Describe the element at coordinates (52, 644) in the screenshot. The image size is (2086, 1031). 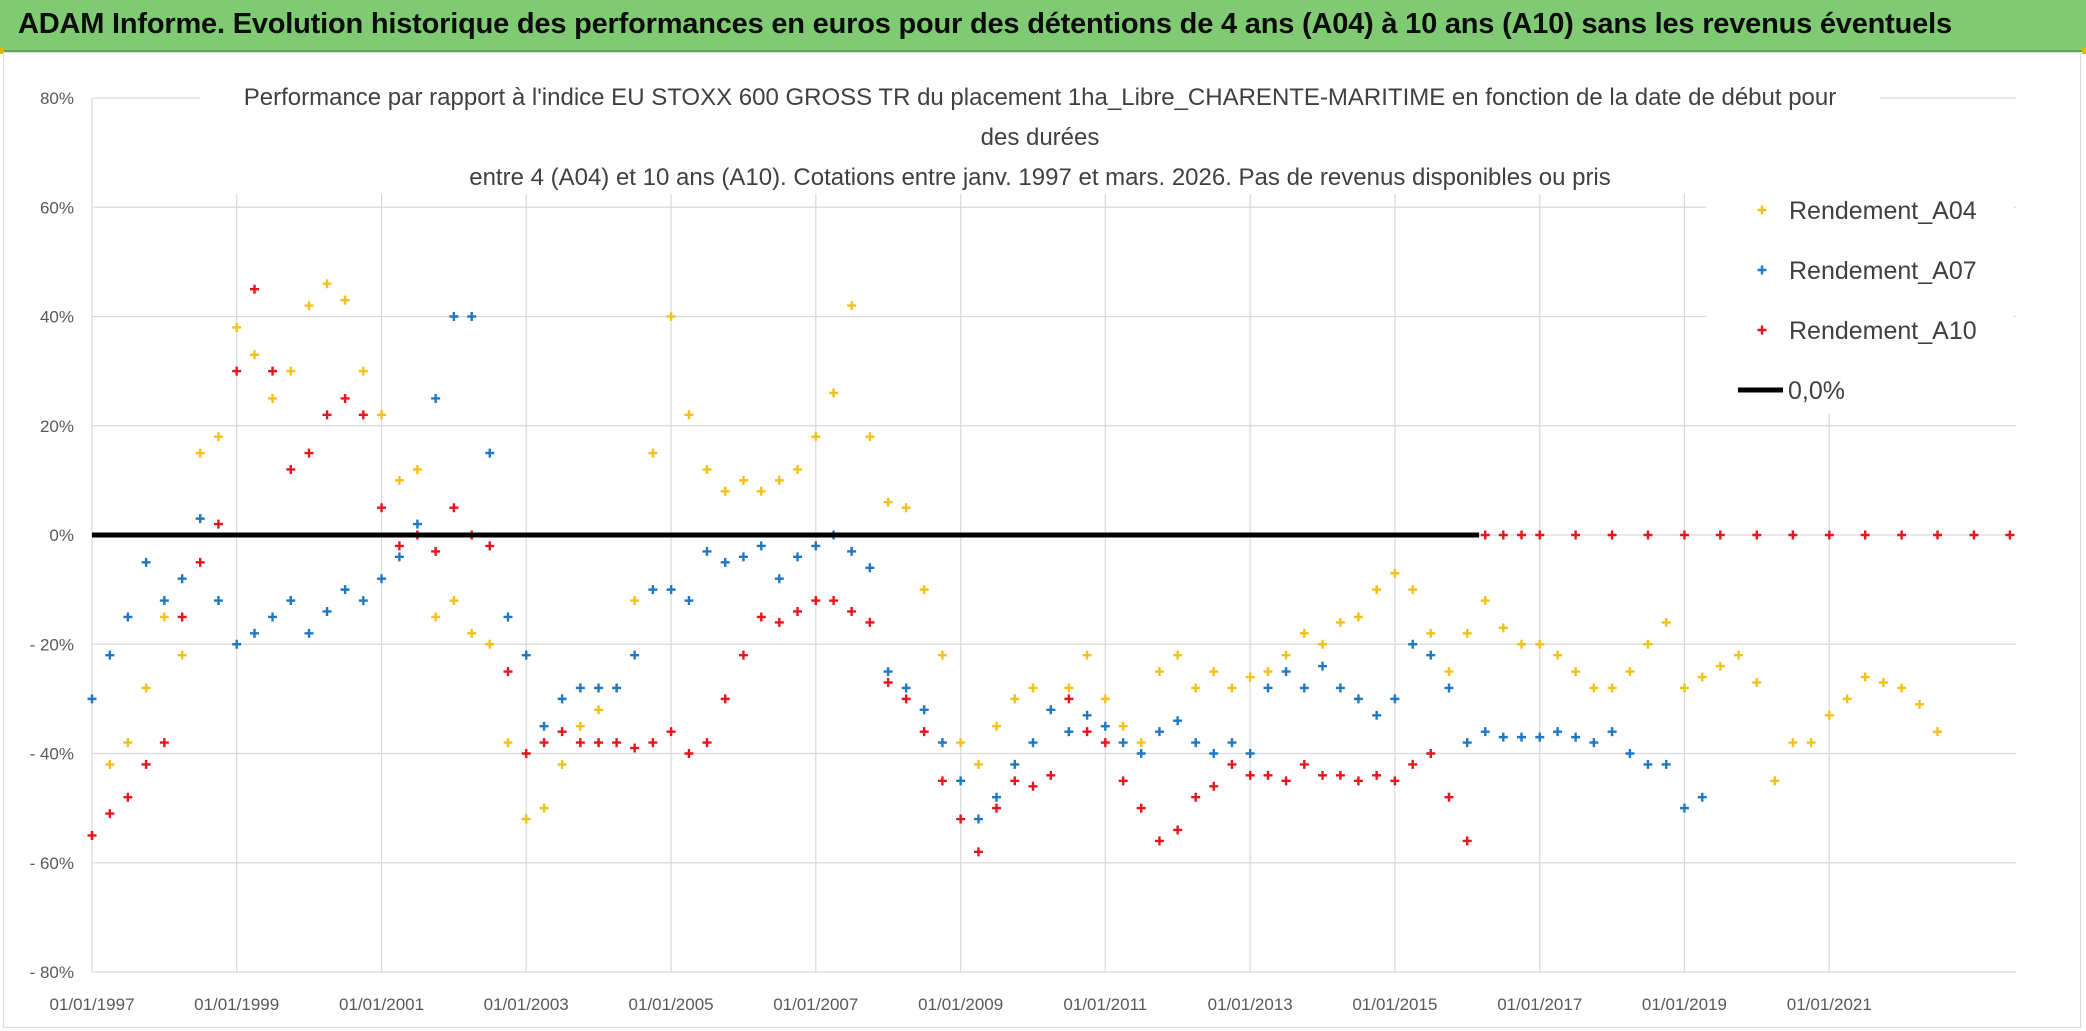
I see `y-tick-label: - 20%` at that location.